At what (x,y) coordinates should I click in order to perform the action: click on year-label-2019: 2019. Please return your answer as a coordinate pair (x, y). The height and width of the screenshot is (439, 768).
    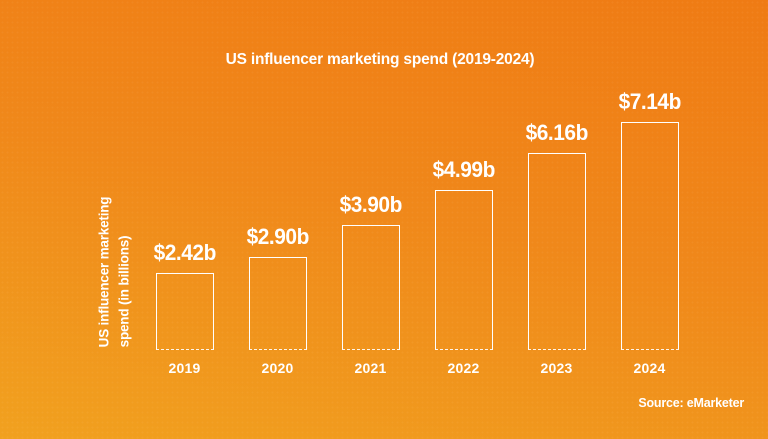
    Looking at the image, I should click on (184, 368).